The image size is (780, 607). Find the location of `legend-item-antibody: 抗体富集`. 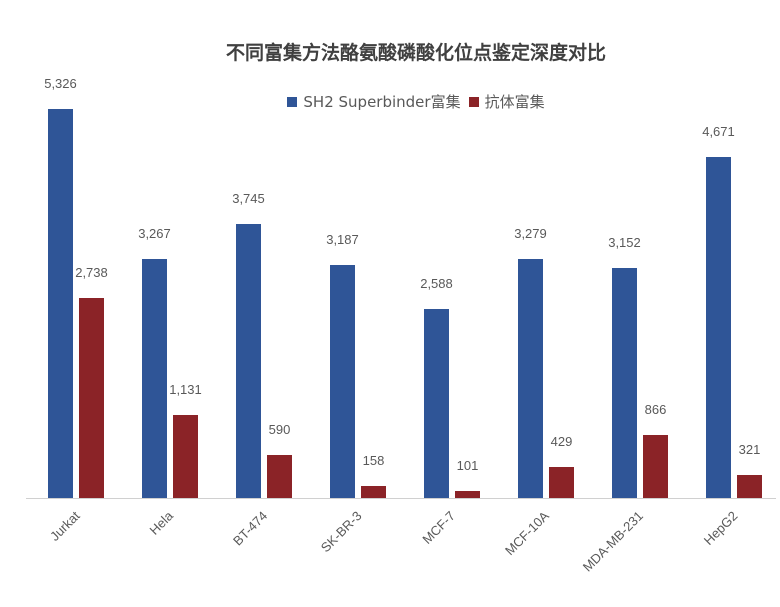

legend-item-antibody: 抗体富集 is located at coordinates (506, 101).